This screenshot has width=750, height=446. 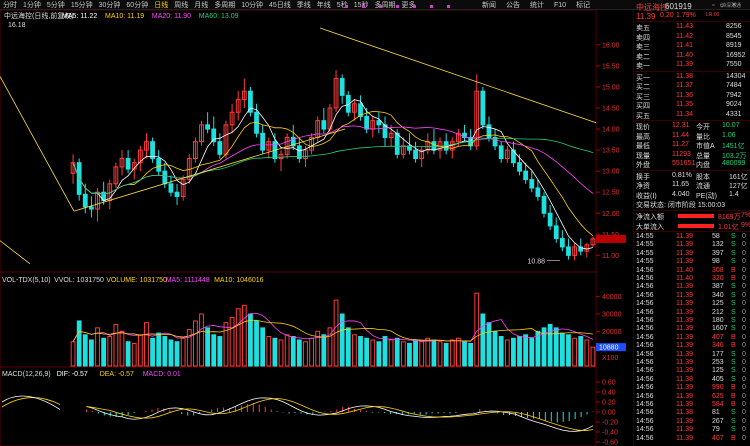 I want to click on tick-row: 14:55 11.39 58 S 0, so click(x=692, y=237).